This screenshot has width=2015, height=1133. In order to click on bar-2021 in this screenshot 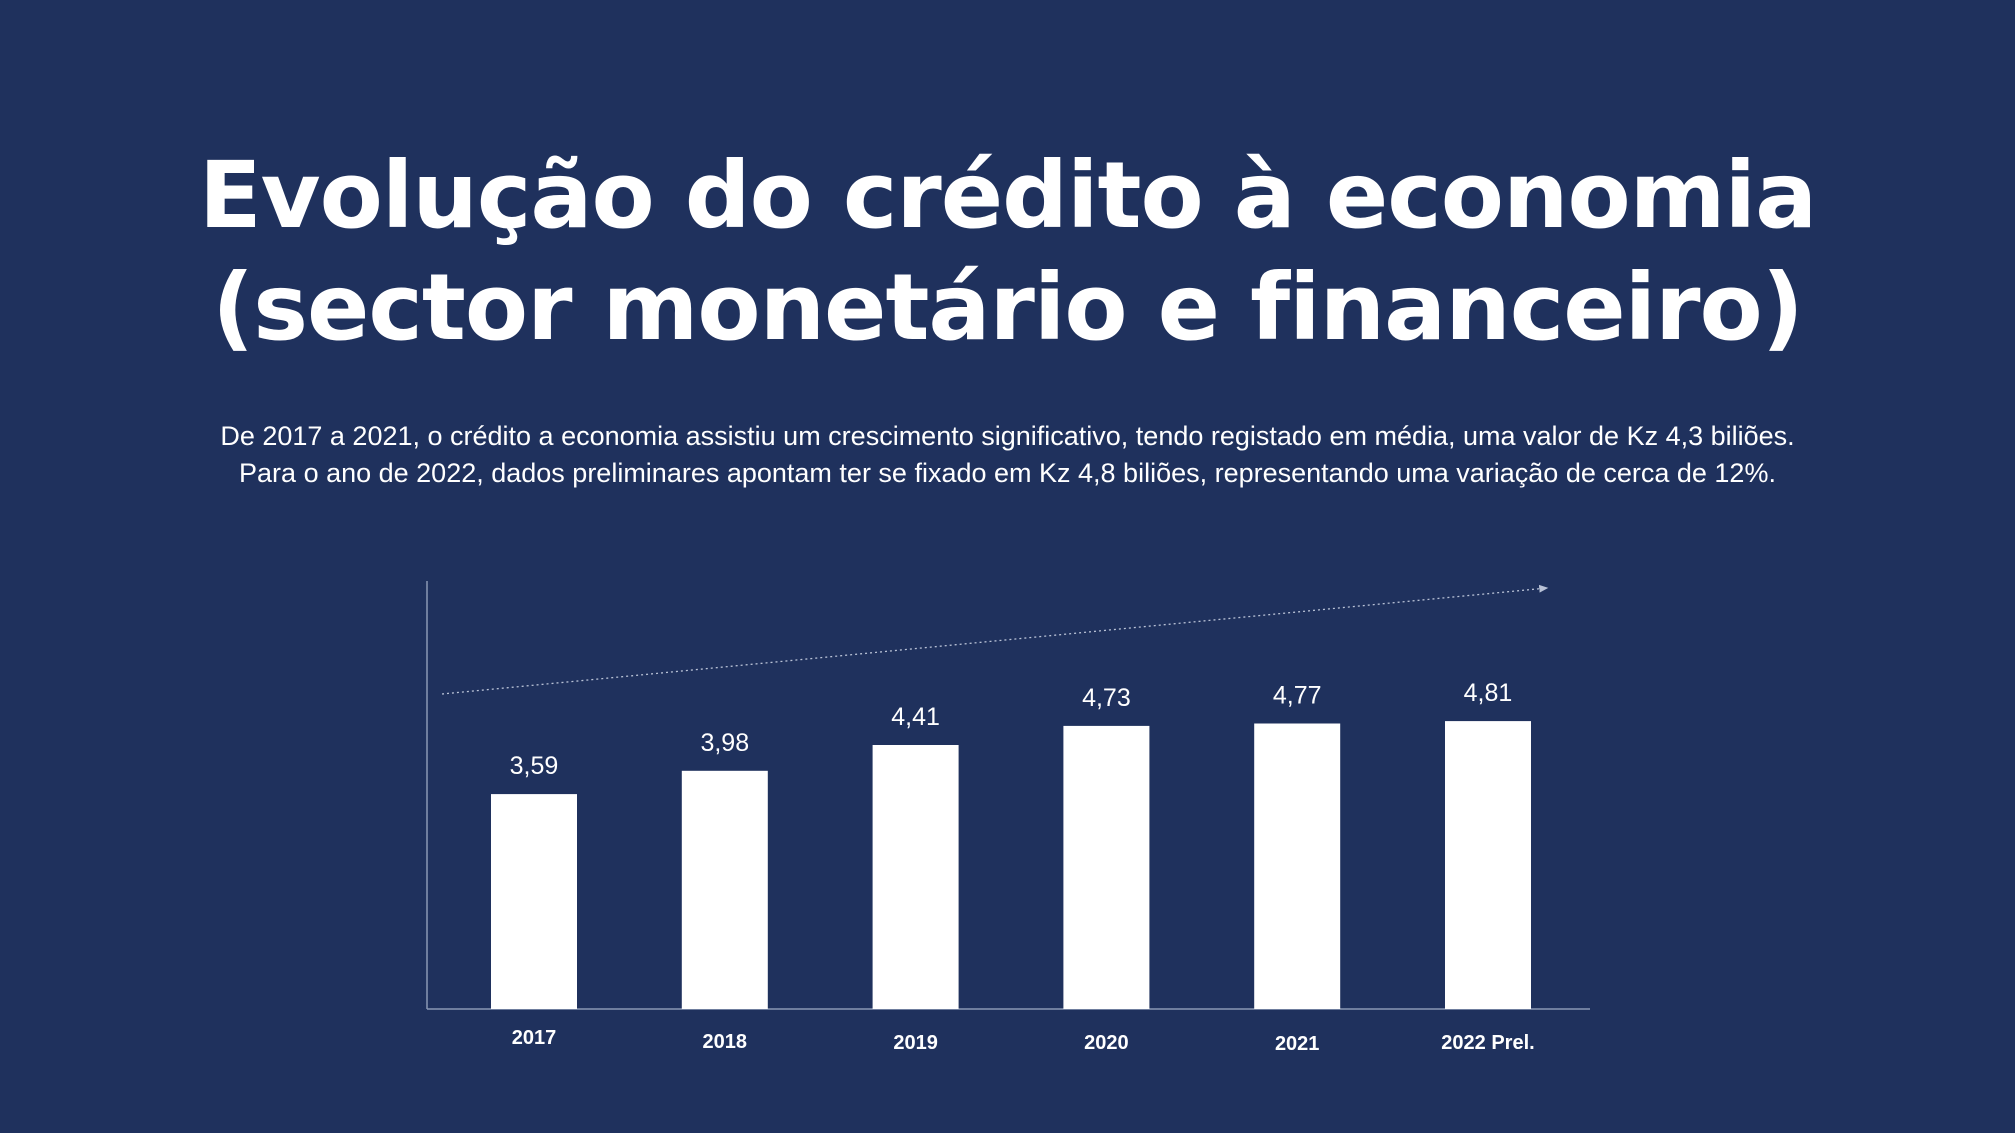, I will do `click(1297, 866)`.